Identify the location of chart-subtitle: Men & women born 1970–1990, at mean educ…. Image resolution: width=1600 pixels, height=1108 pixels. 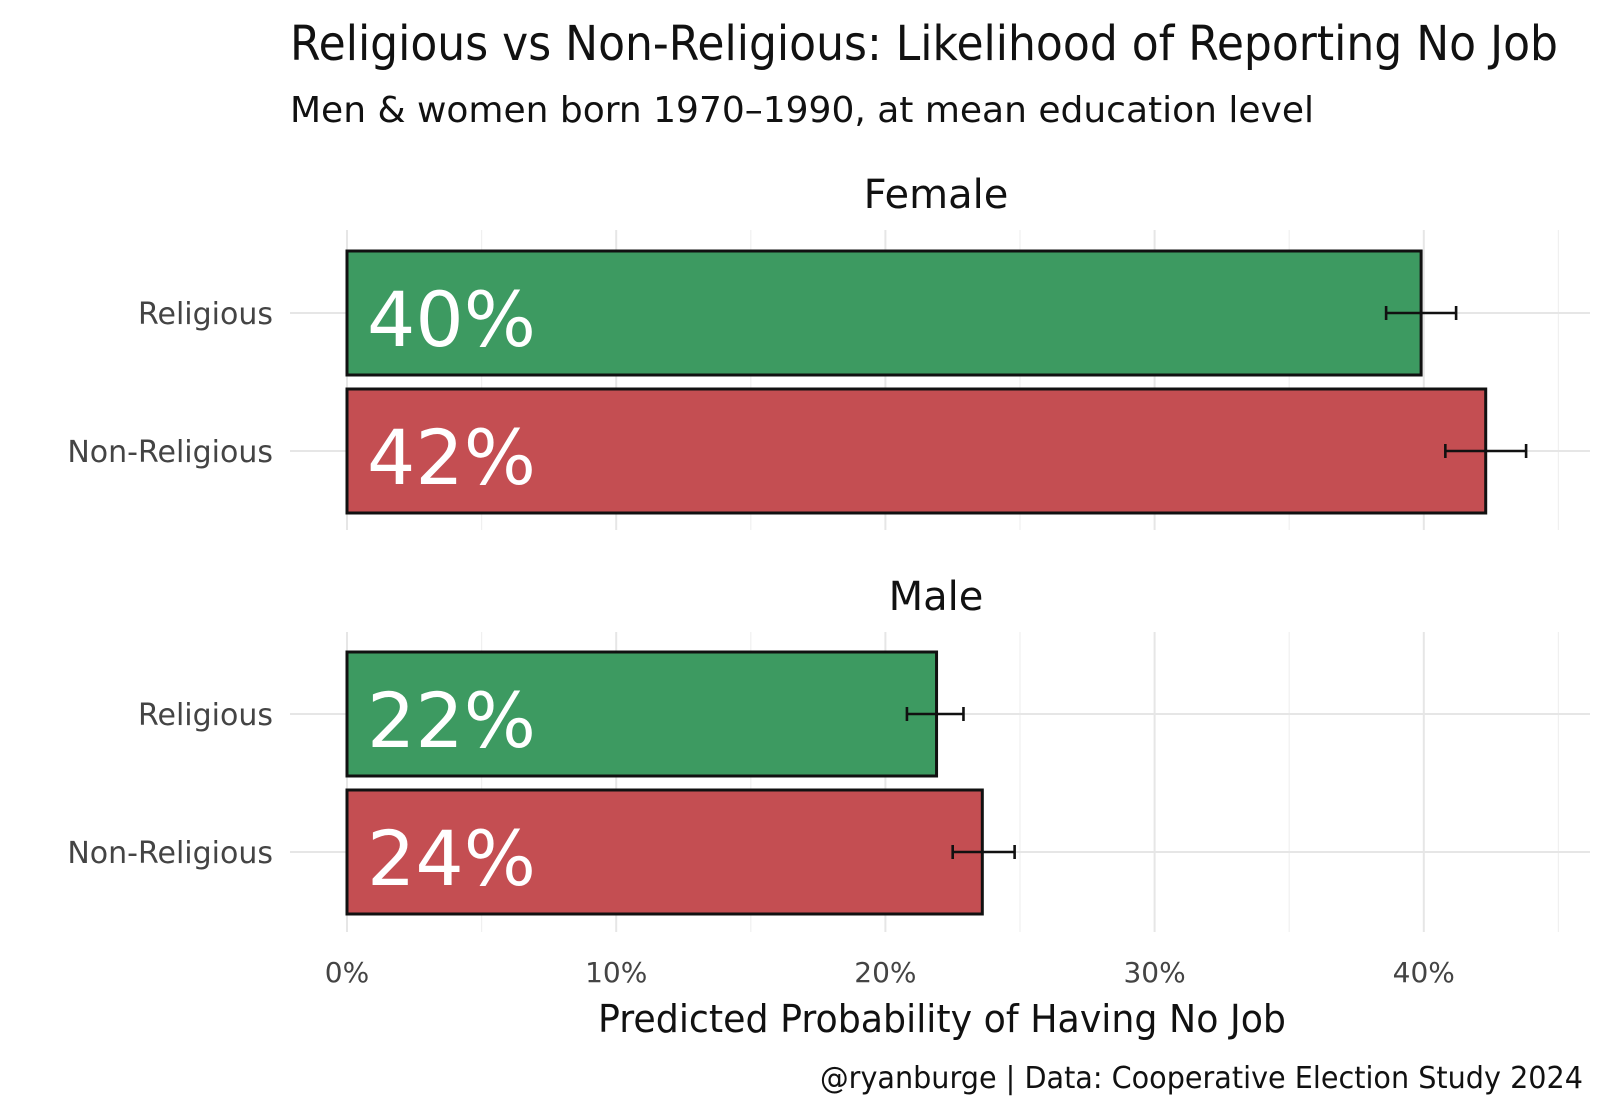
(802, 110).